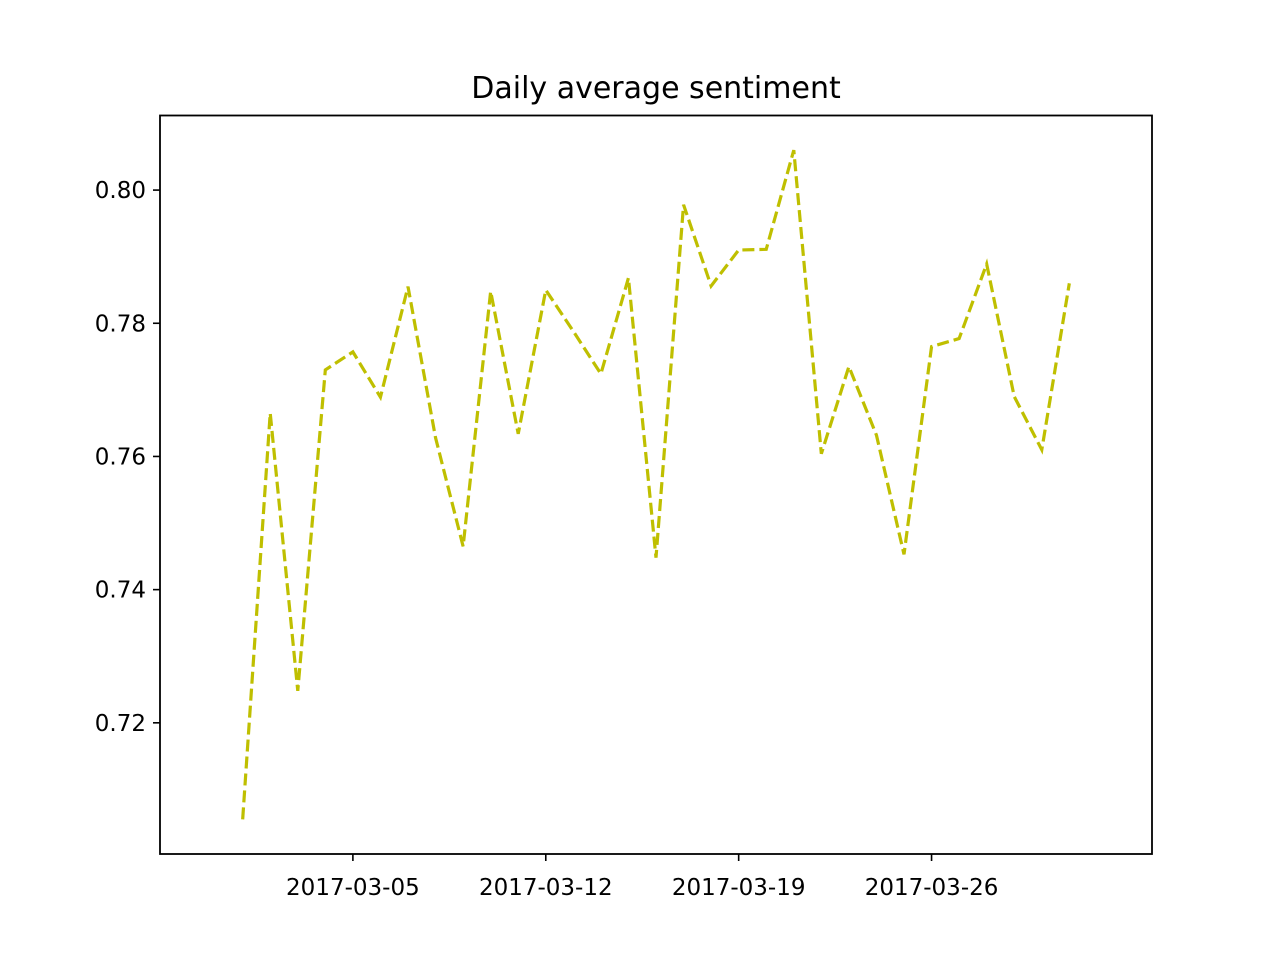 The height and width of the screenshot is (964, 1280). What do you see at coordinates (656, 88) in the screenshot?
I see `chart-title: Daily average sentiment` at bounding box center [656, 88].